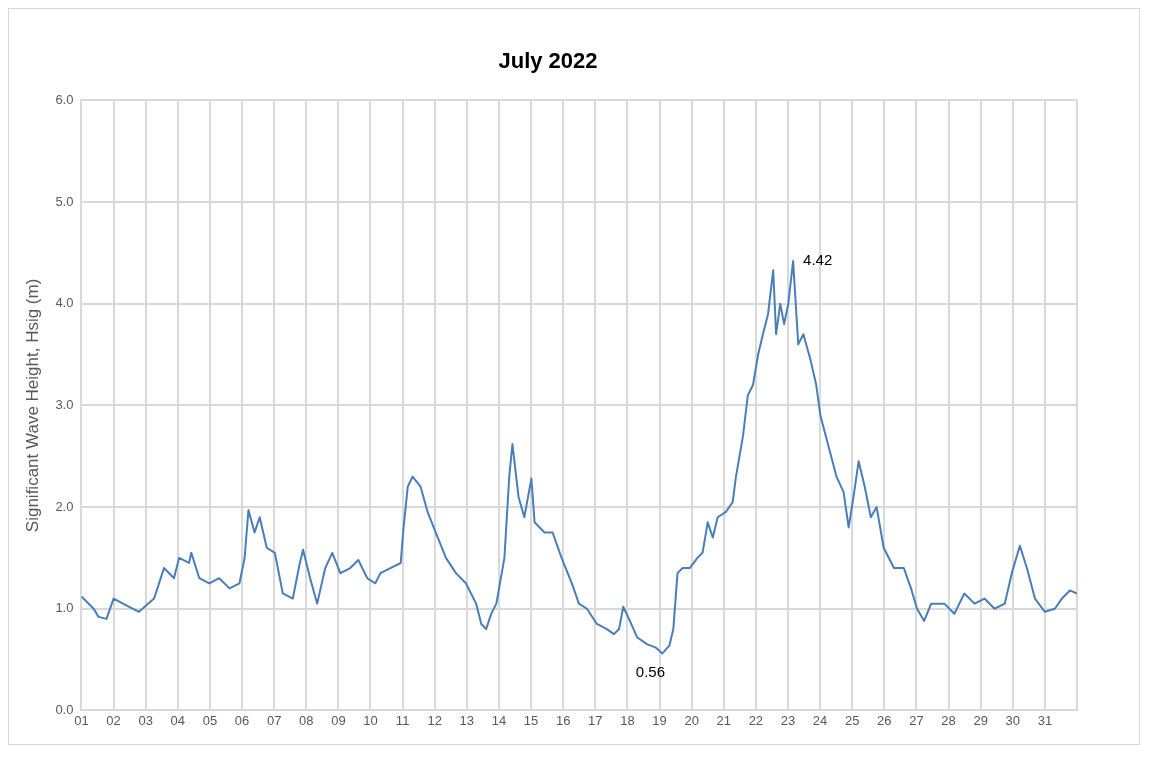 Image resolution: width=1156 pixels, height=758 pixels. What do you see at coordinates (370, 720) in the screenshot?
I see `x-tick-label: 10` at bounding box center [370, 720].